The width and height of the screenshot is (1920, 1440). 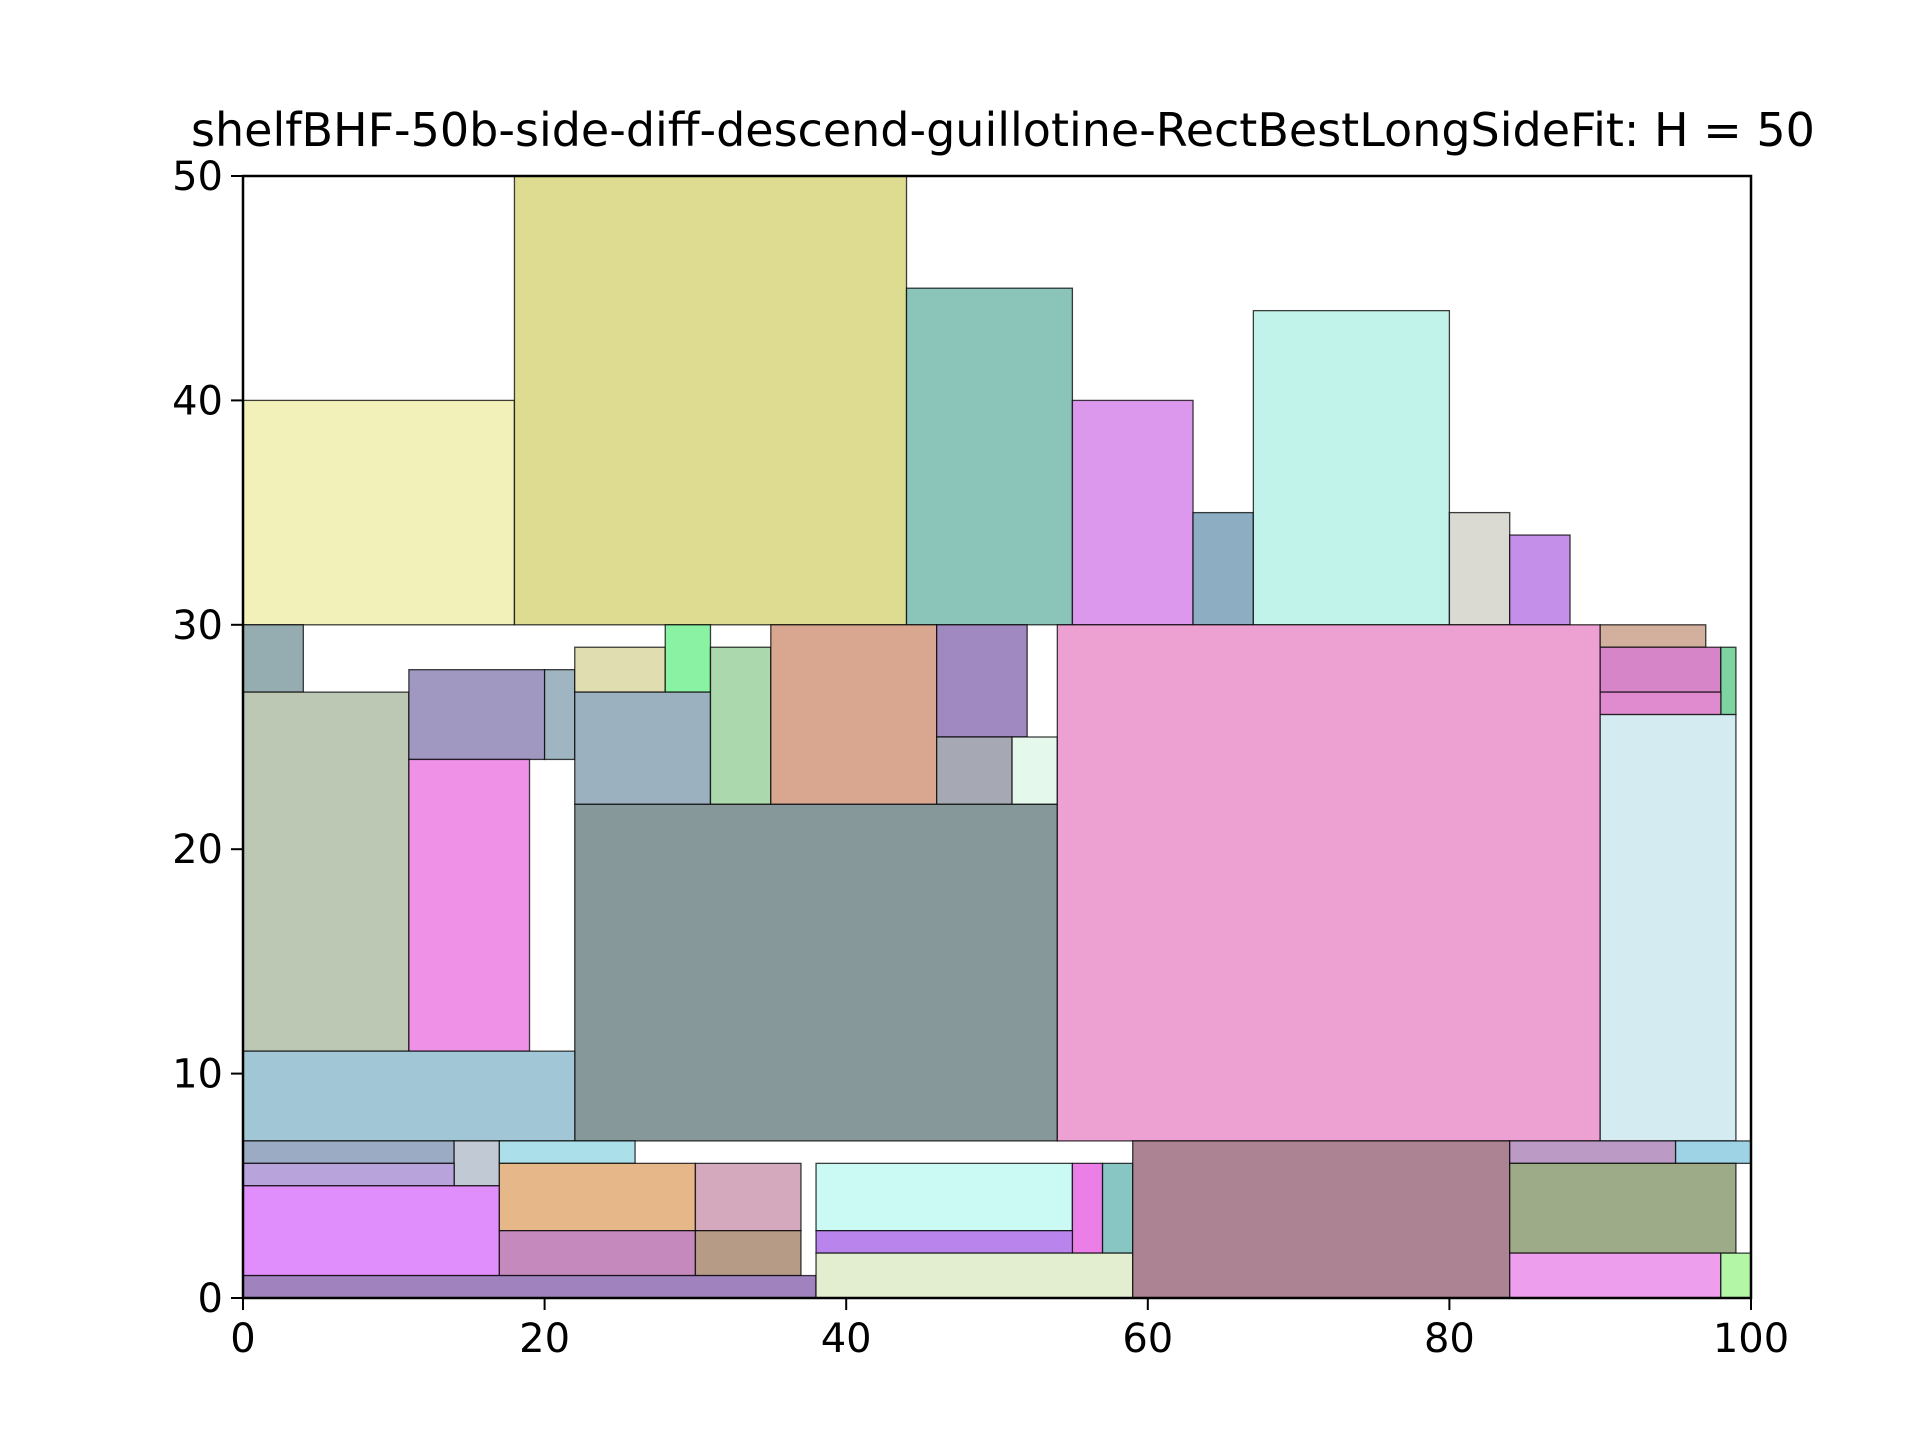 I want to click on y-tick-label: 50, so click(x=197, y=177).